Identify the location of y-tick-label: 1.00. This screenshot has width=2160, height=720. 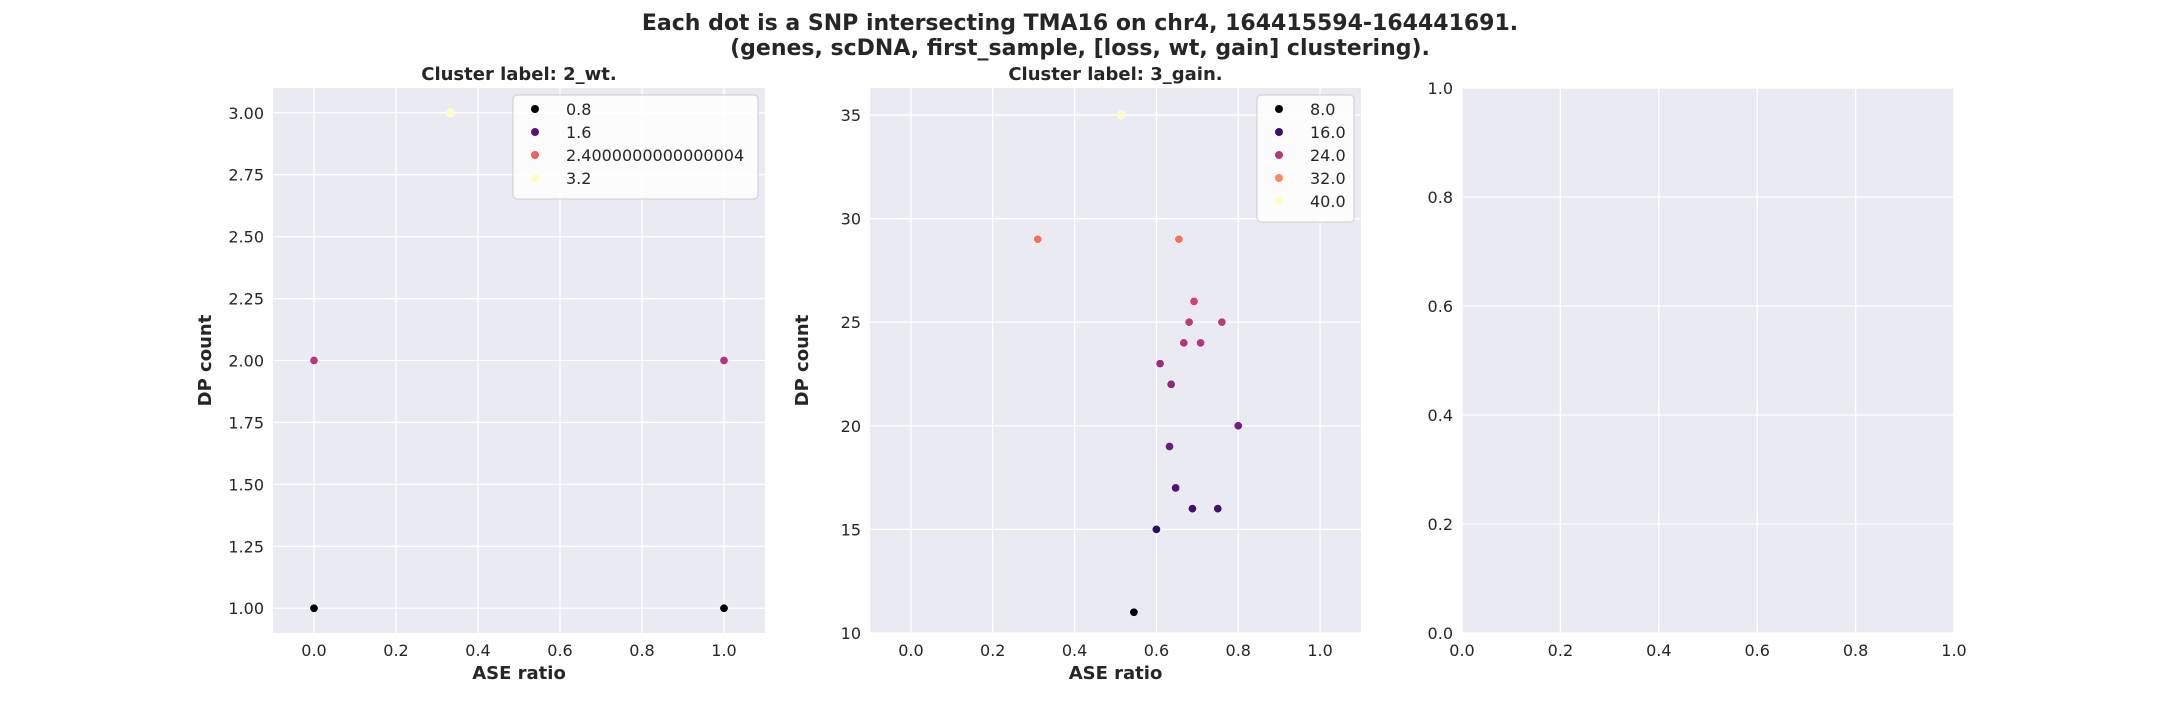
(246, 608).